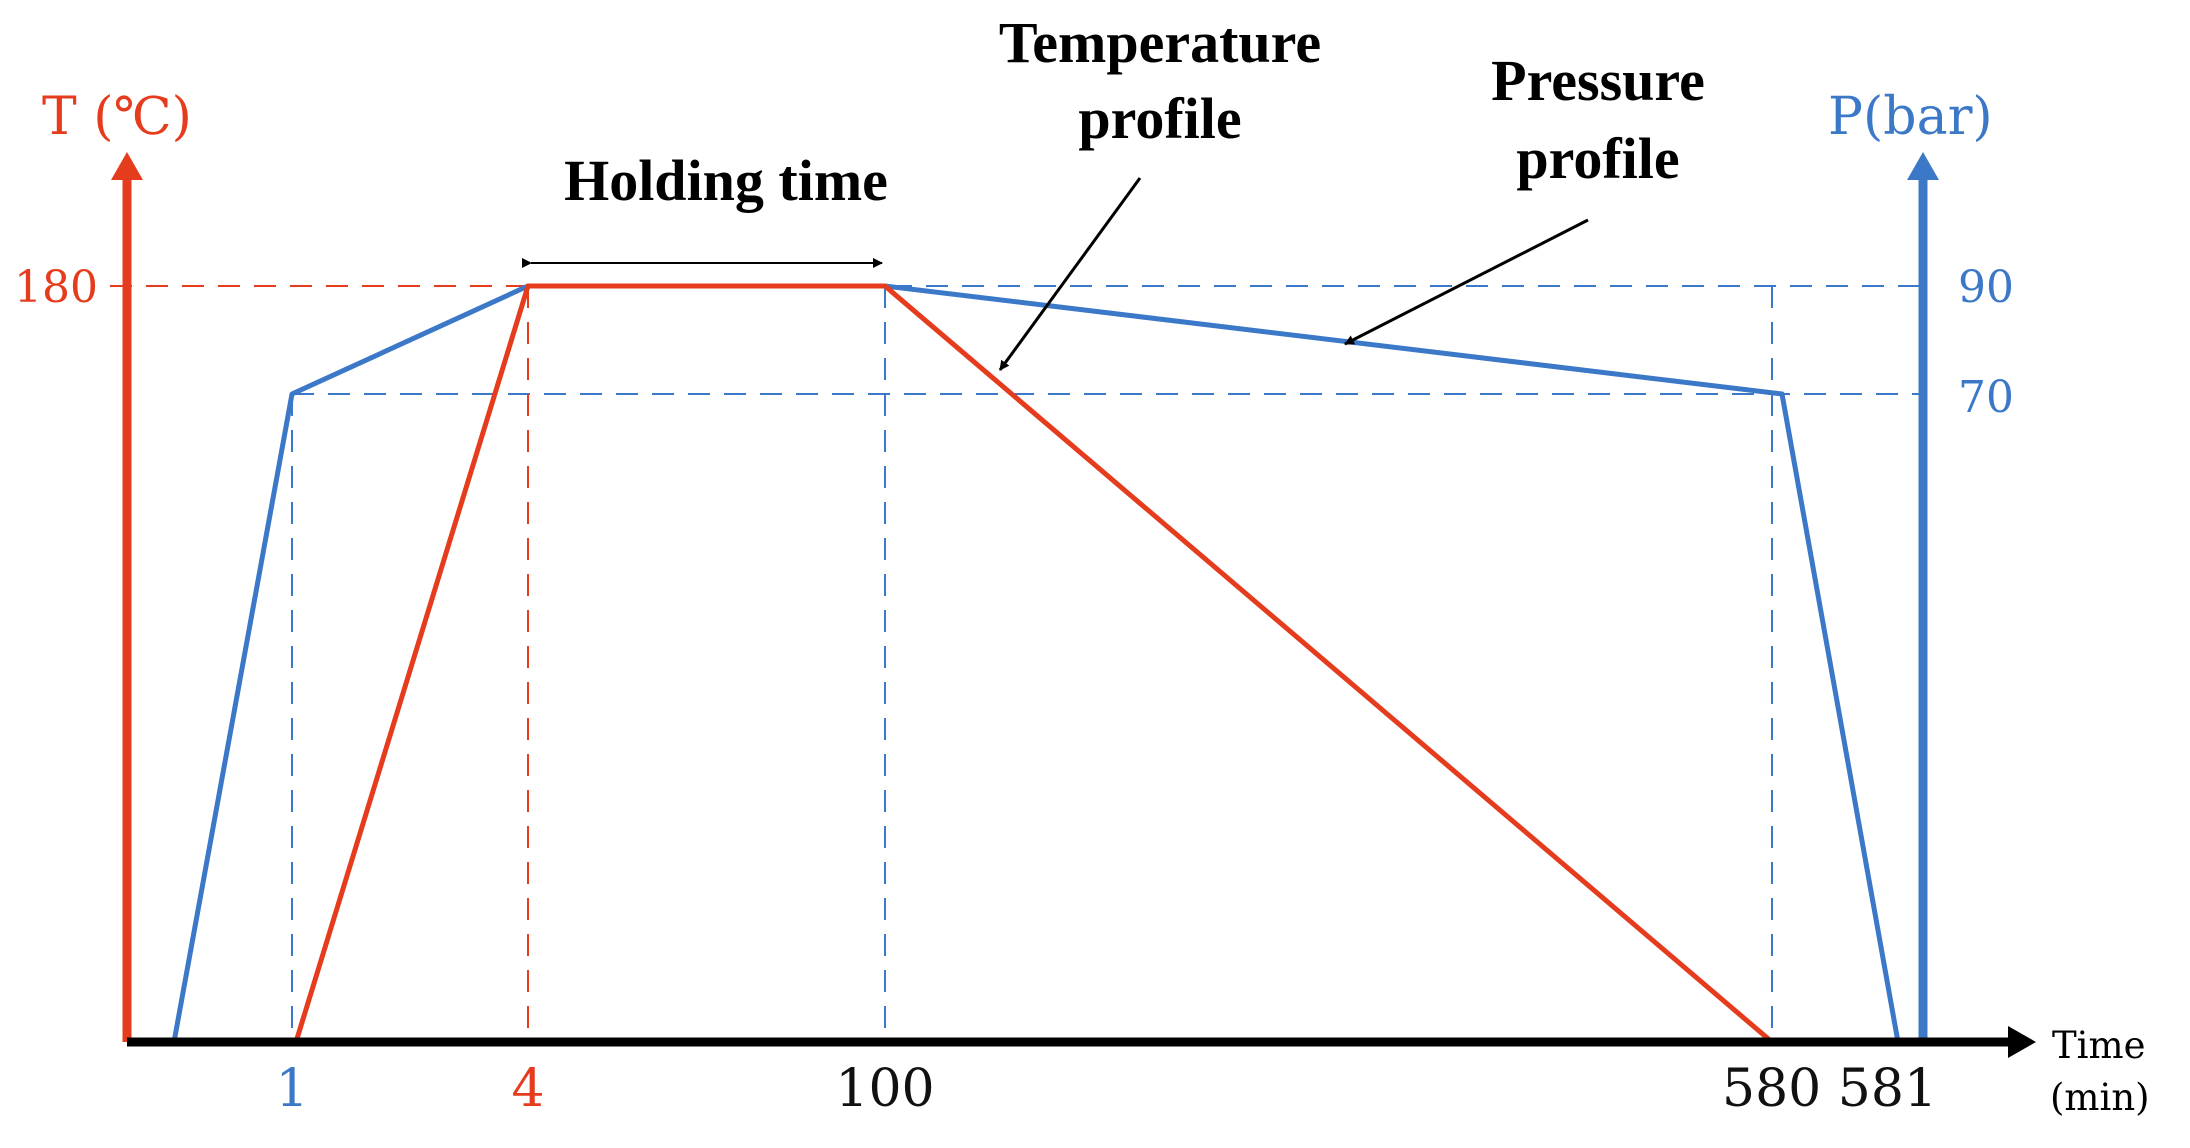  Describe the element at coordinates (1986, 397) in the screenshot. I see `pressure-tick-70: 70` at that location.